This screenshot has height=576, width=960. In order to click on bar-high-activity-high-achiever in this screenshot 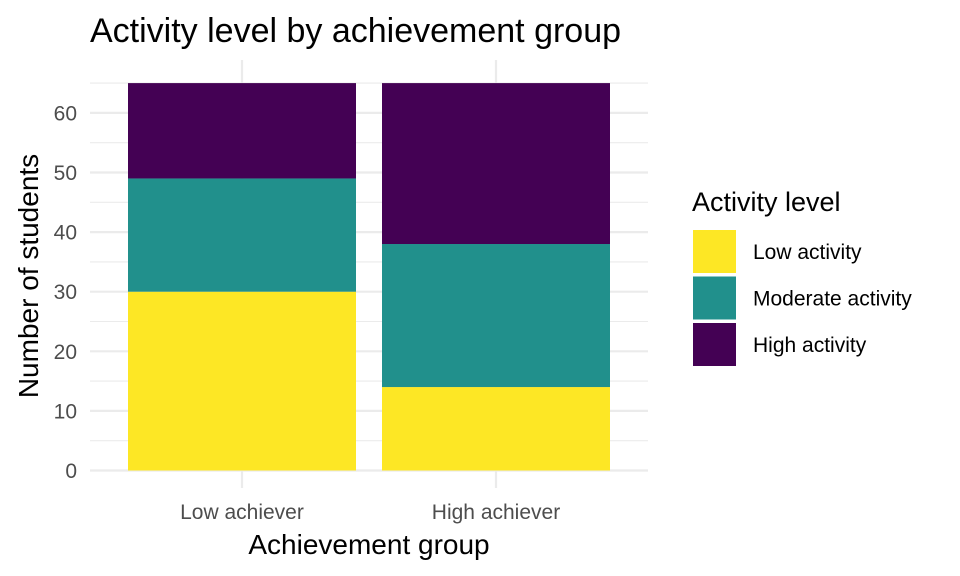, I will do `click(496, 164)`.